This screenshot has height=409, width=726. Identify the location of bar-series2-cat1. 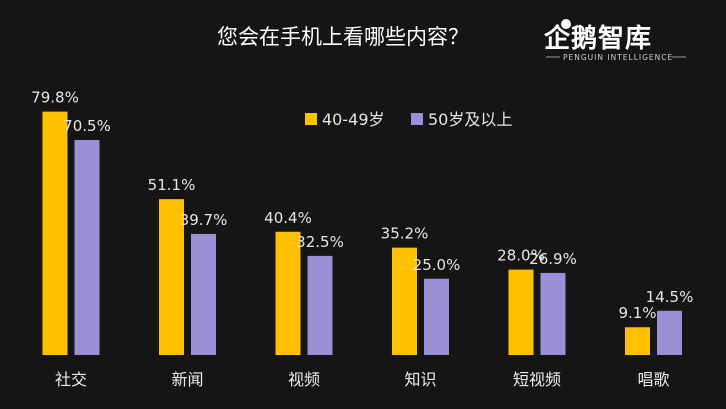
(87, 247).